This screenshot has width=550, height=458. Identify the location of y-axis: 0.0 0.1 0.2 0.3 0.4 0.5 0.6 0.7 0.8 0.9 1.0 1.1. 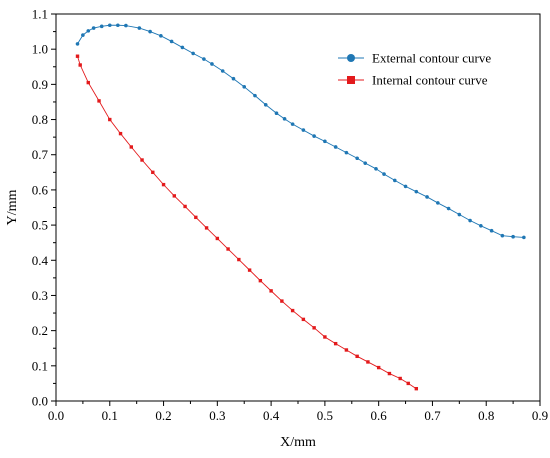
(44, 208).